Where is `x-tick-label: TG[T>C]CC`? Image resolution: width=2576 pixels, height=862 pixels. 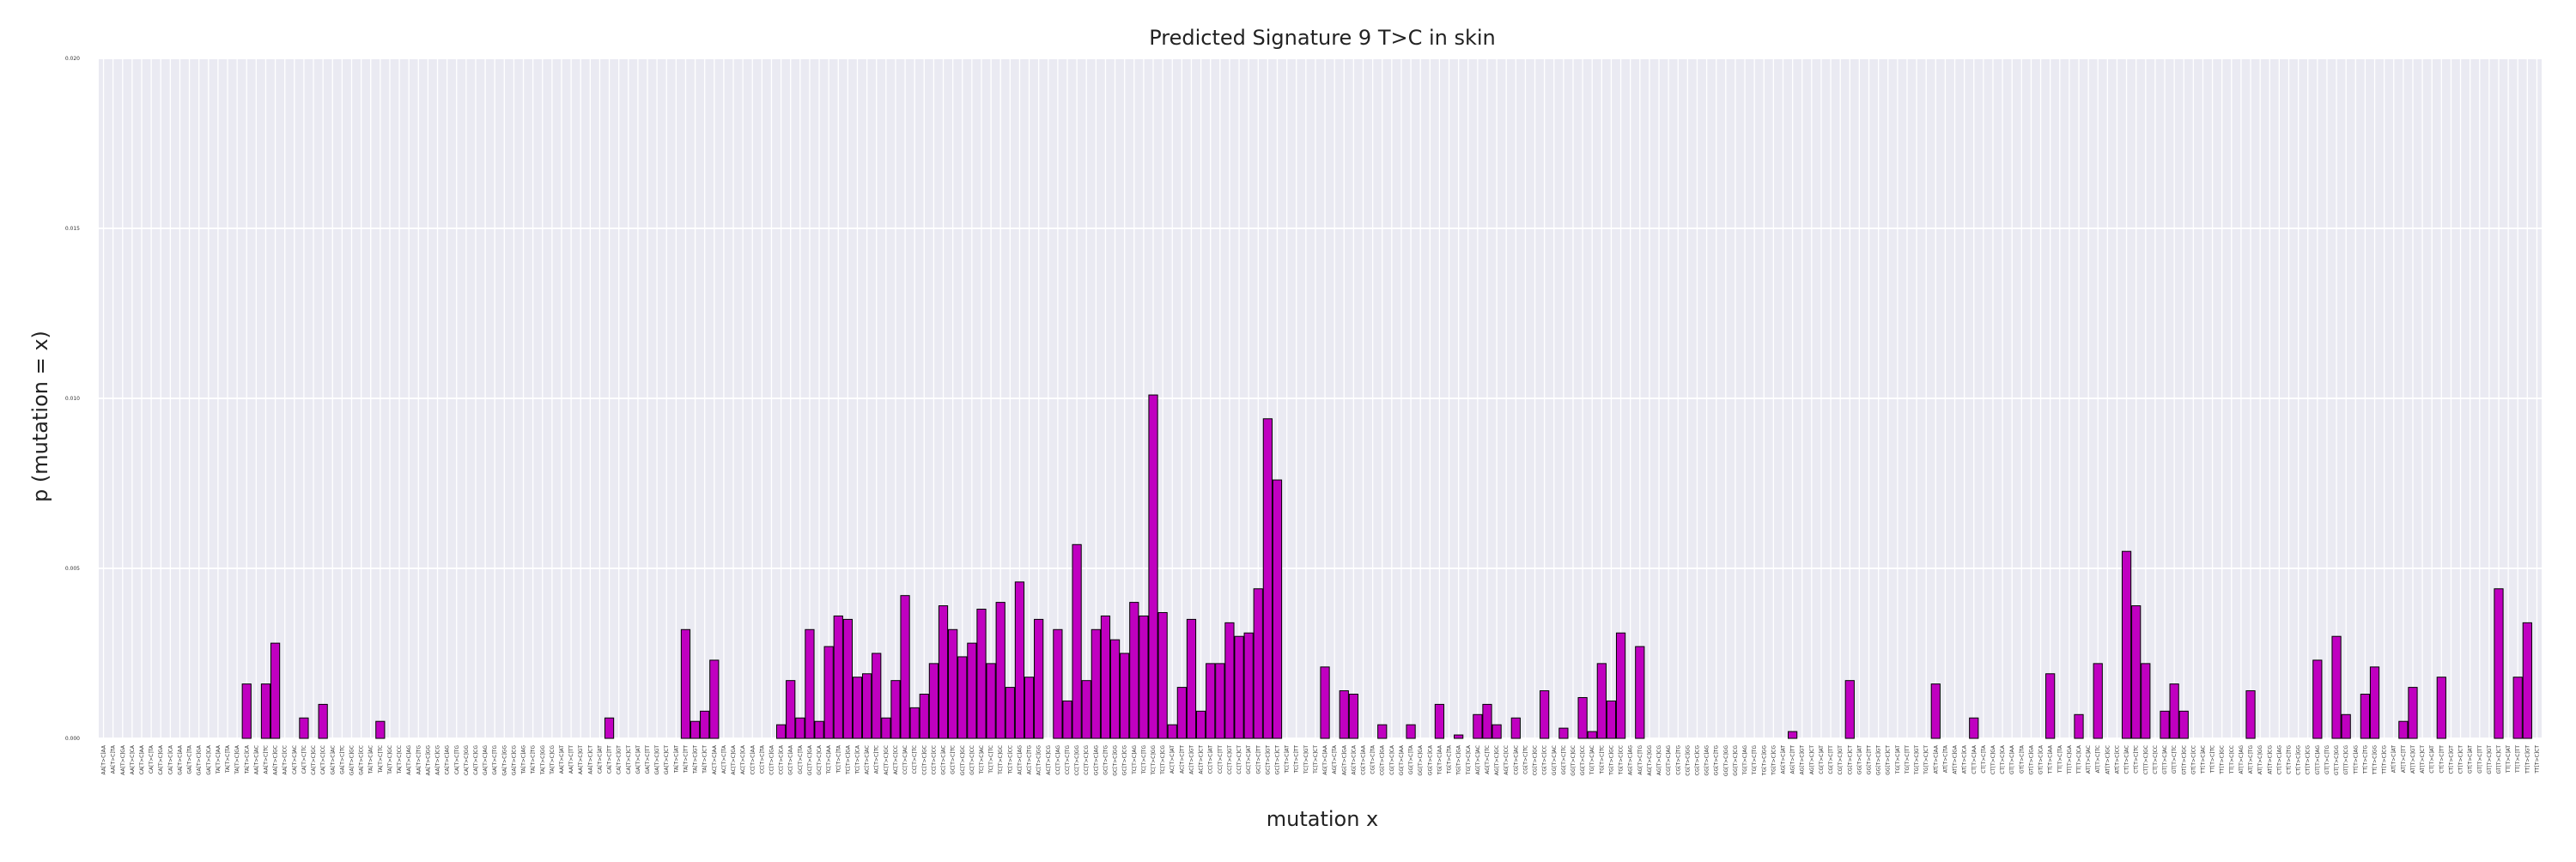 x-tick-label: TG[T>C]CC is located at coordinates (1622, 760).